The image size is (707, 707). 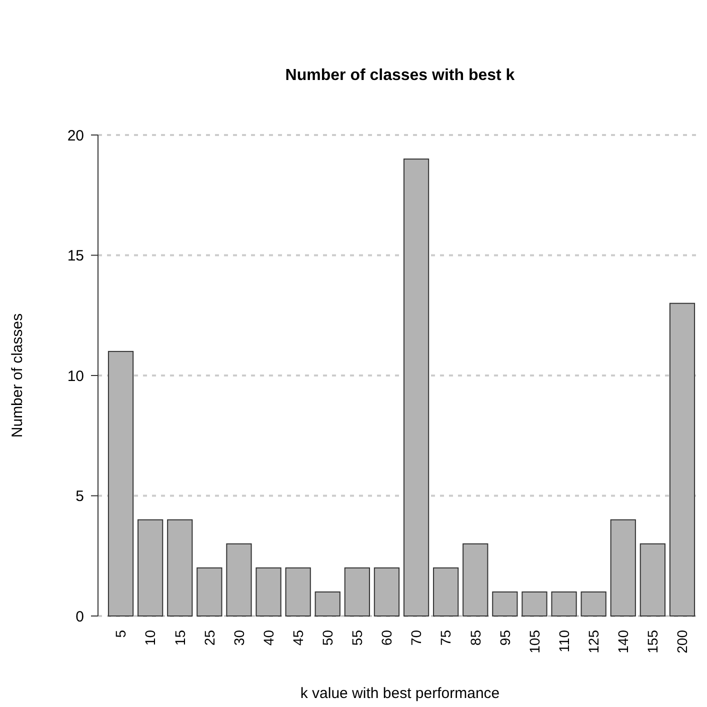 I want to click on x-tick-label: 15, so click(x=180, y=638).